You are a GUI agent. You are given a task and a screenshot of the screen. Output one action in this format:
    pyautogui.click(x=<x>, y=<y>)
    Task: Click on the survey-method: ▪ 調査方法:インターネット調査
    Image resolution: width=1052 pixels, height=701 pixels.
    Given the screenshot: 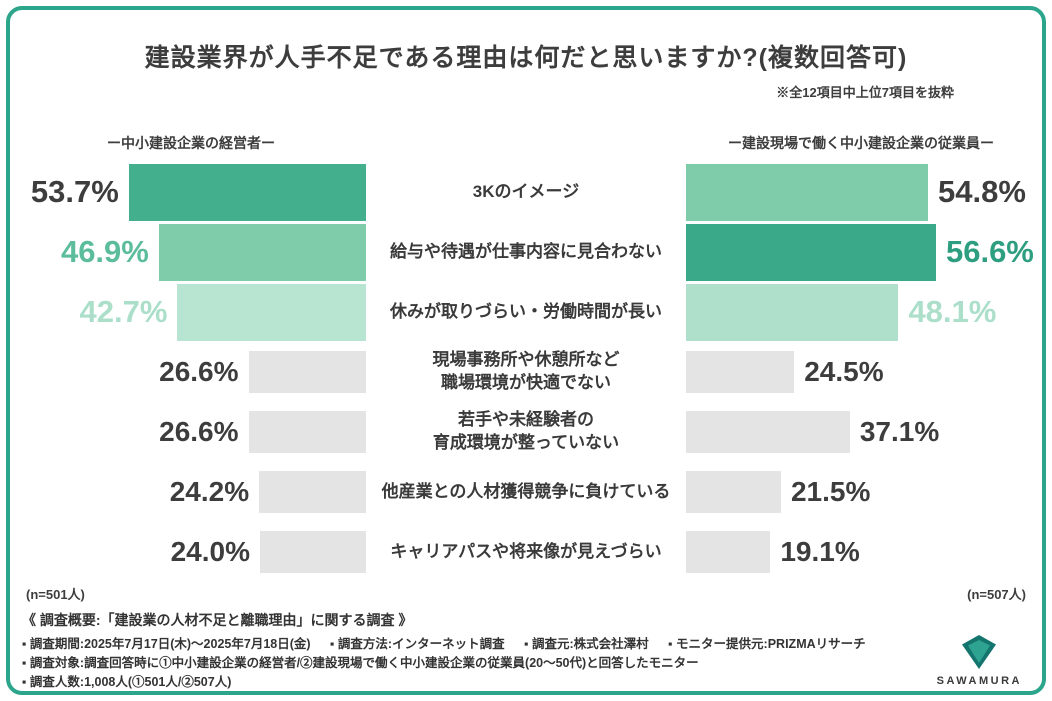 What is the action you would take?
    pyautogui.click(x=417, y=643)
    